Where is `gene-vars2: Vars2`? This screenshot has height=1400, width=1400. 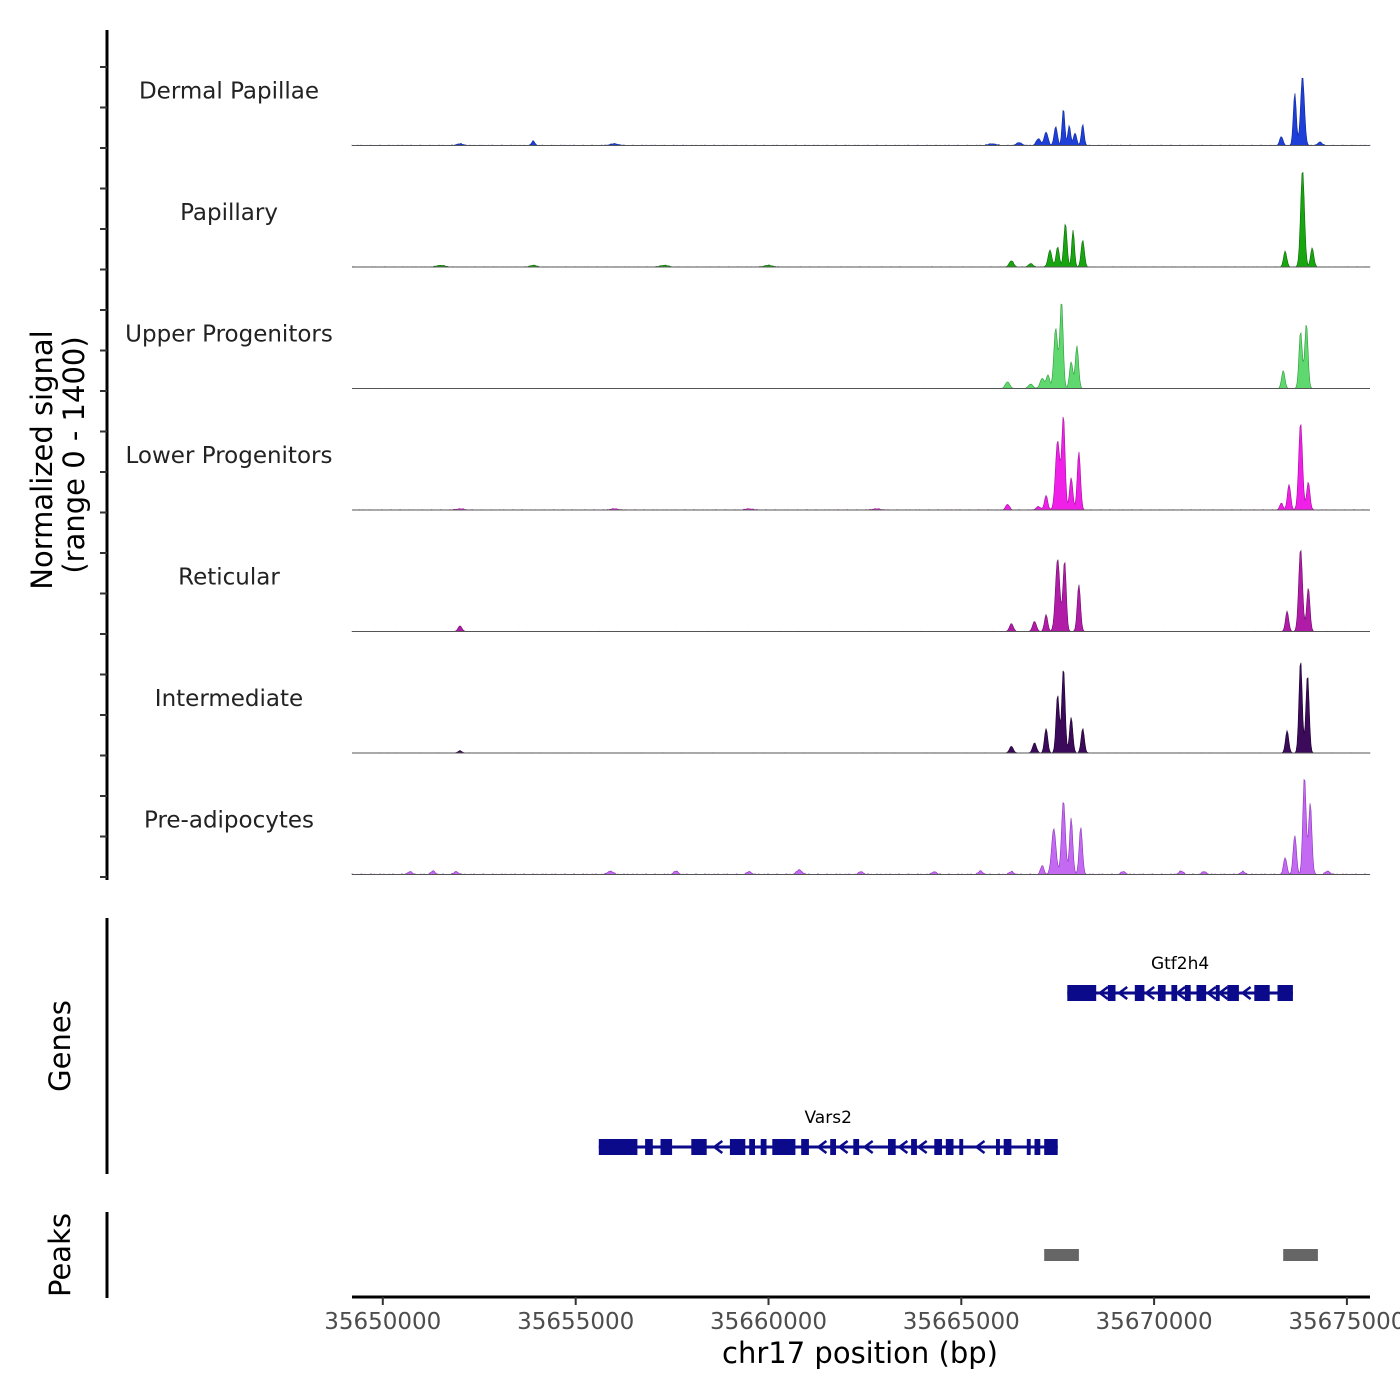 gene-vars2: Vars2 is located at coordinates (828, 1131).